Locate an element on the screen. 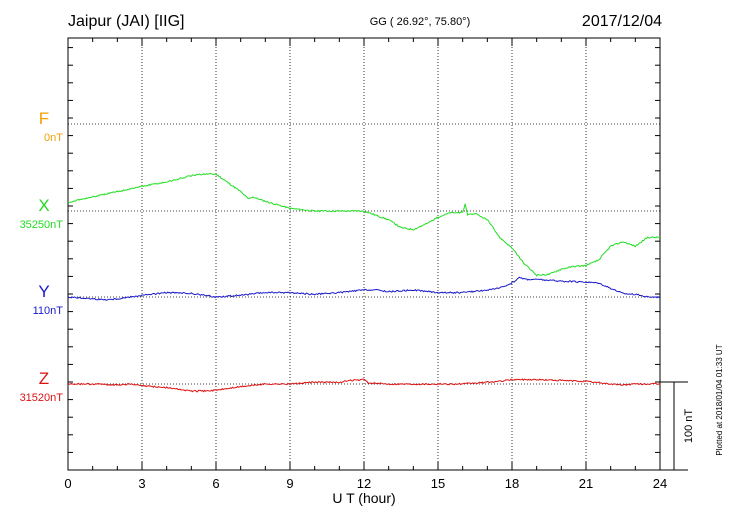  x-tick-label: 24 is located at coordinates (660, 483).